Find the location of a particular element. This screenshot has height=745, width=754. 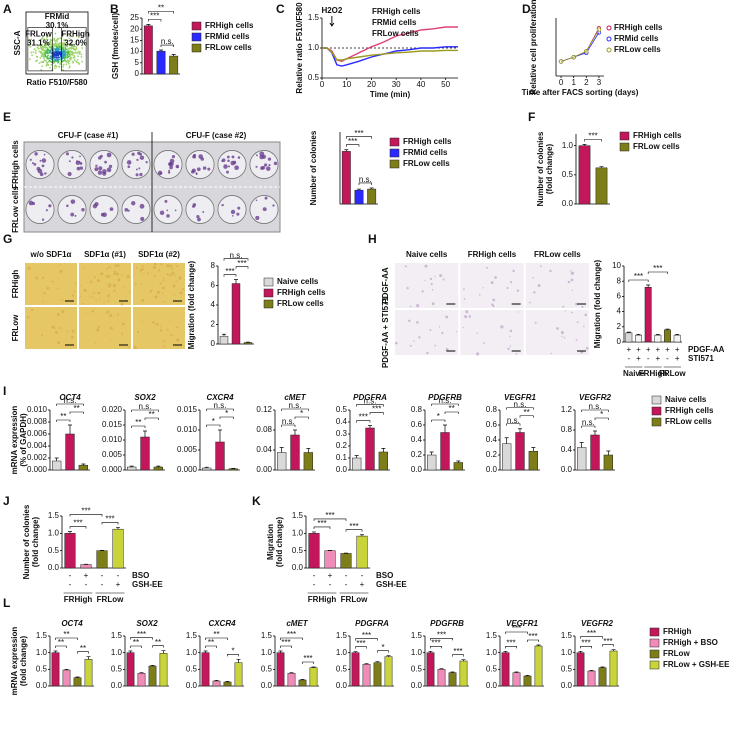

y-tick-label: 0.005 is located at coordinates (187, 449).